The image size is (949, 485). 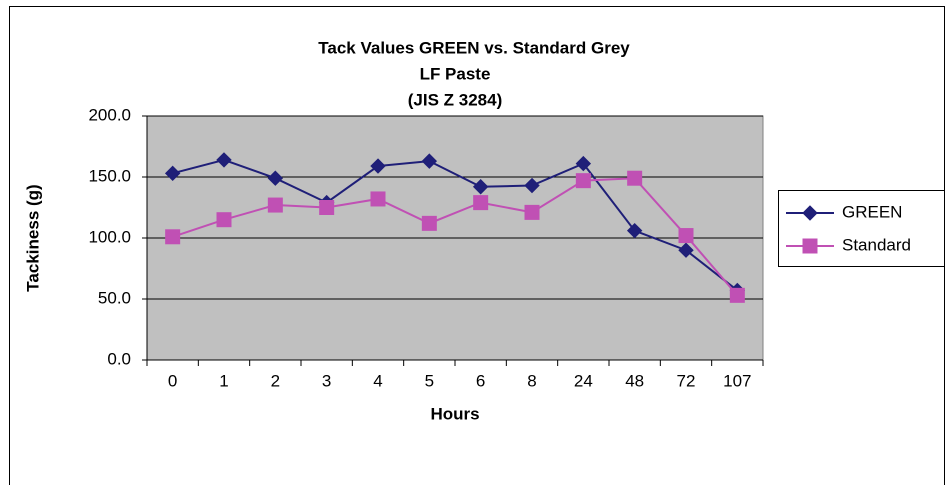 What do you see at coordinates (686, 380) in the screenshot?
I see `x-tick-label: 72` at bounding box center [686, 380].